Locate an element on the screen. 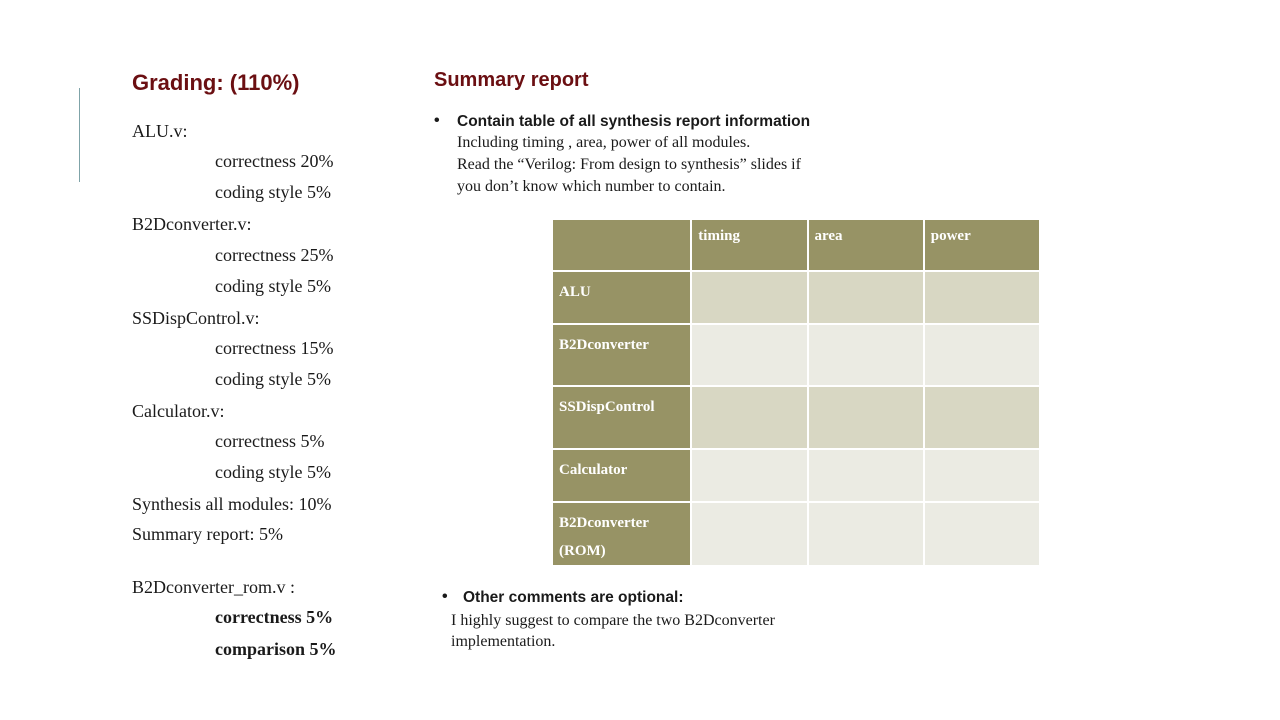 This screenshot has width=1280, height=720. table-cell-b2d-area is located at coordinates (865, 355).